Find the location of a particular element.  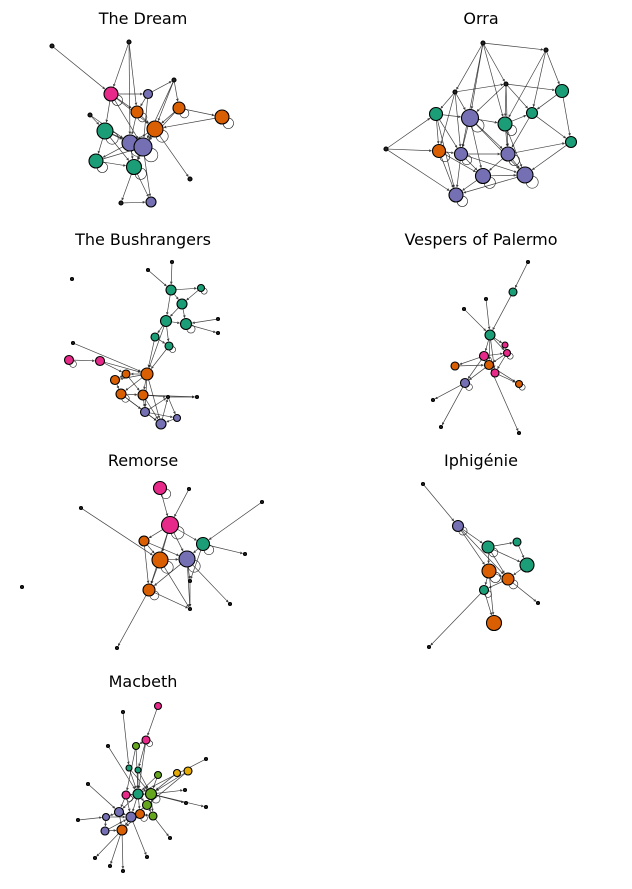

panel-title-remorse: Remorse is located at coordinates (143, 460).